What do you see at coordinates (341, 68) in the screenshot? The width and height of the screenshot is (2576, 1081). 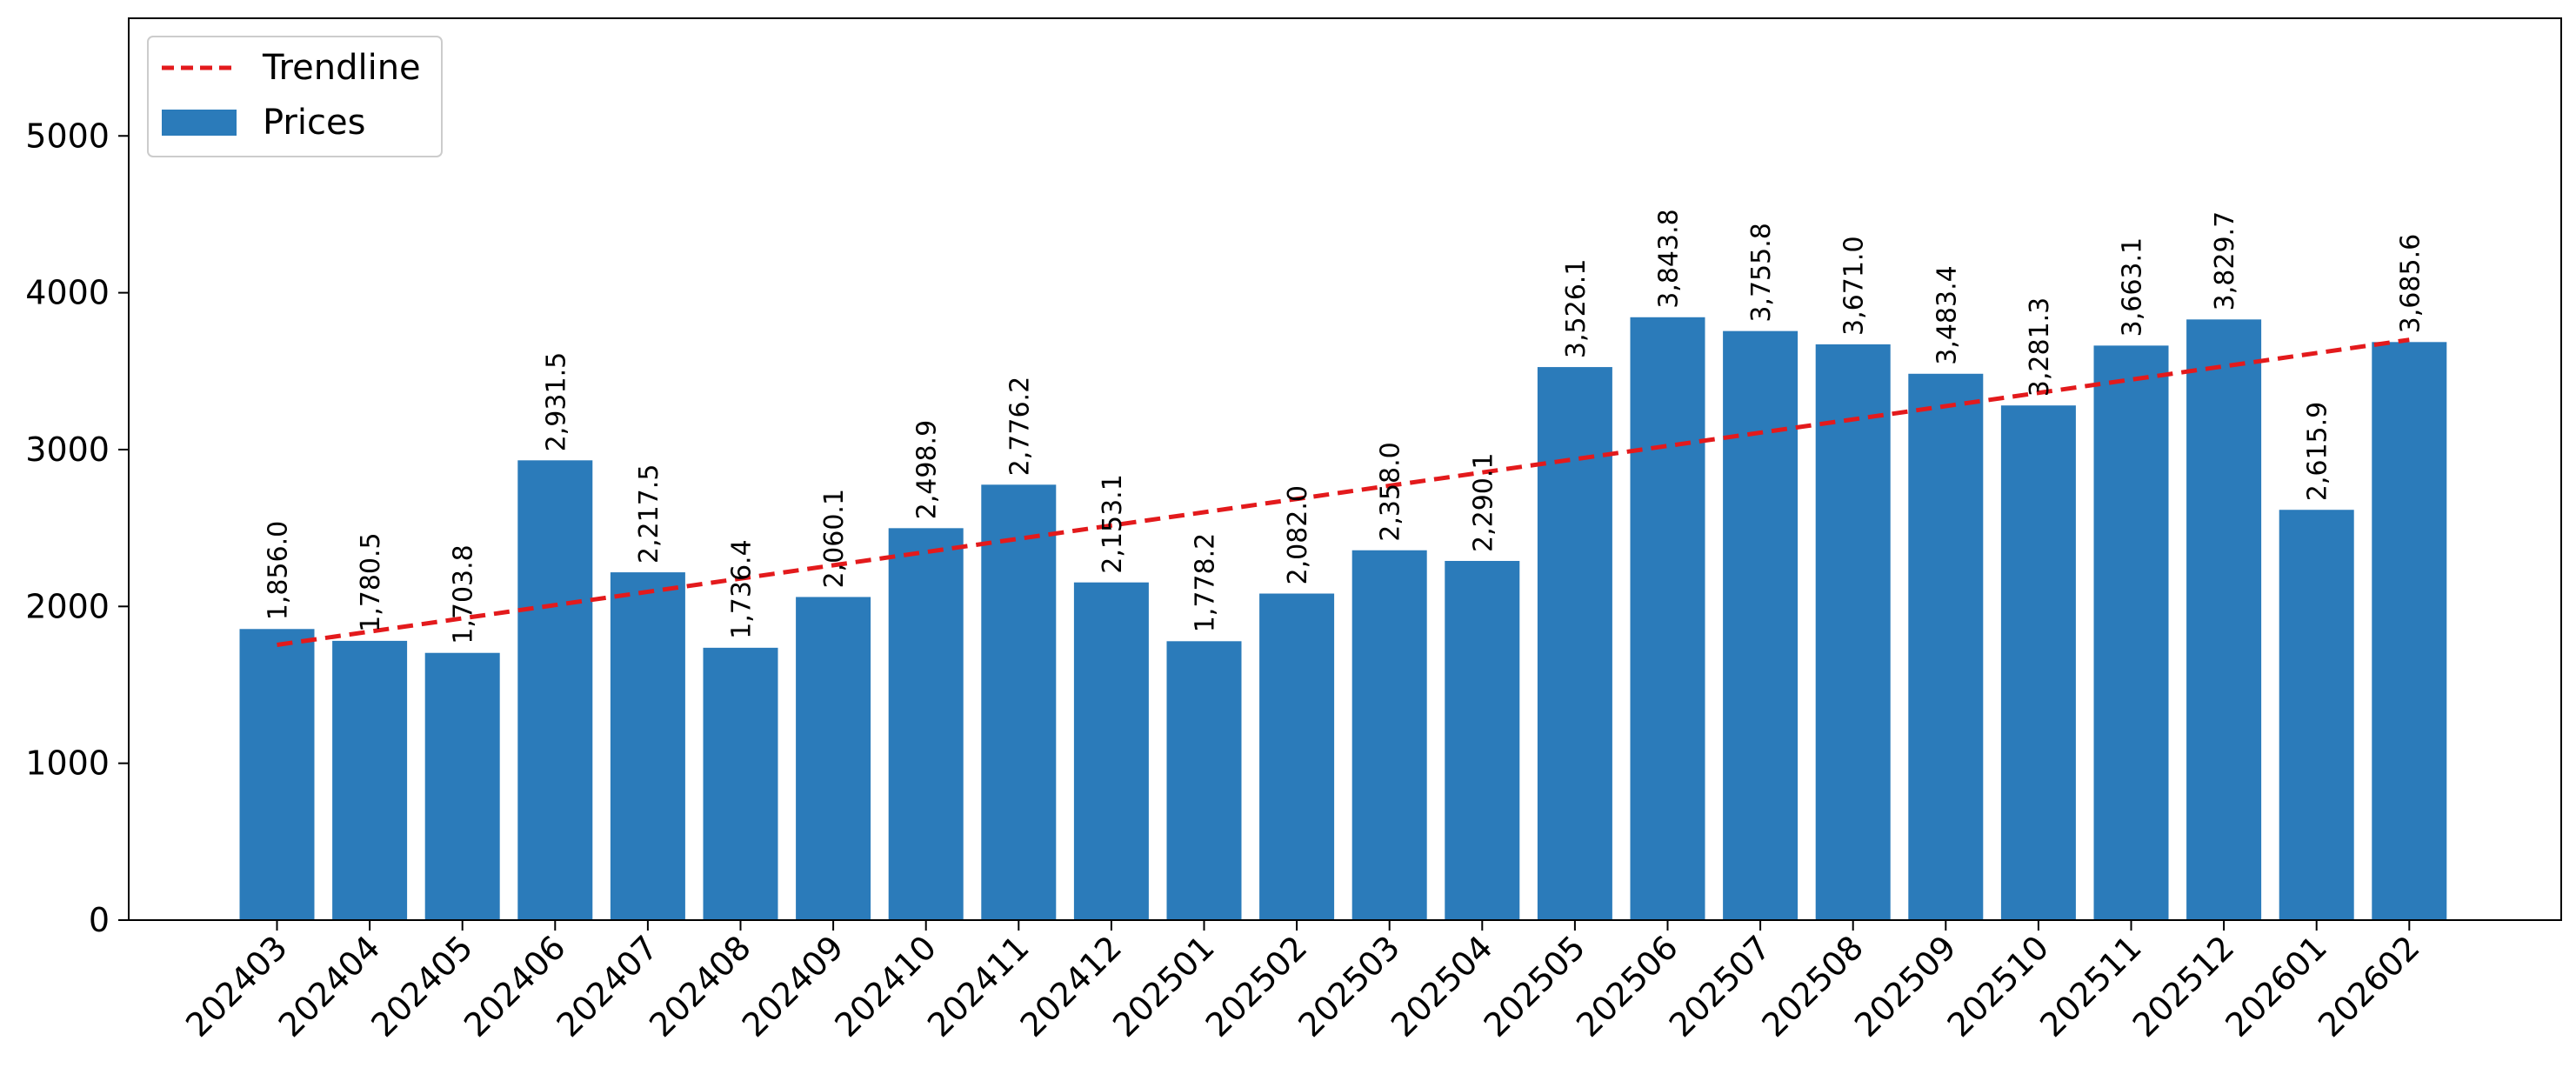 I see `legend-label-trendline: Trendline` at bounding box center [341, 68].